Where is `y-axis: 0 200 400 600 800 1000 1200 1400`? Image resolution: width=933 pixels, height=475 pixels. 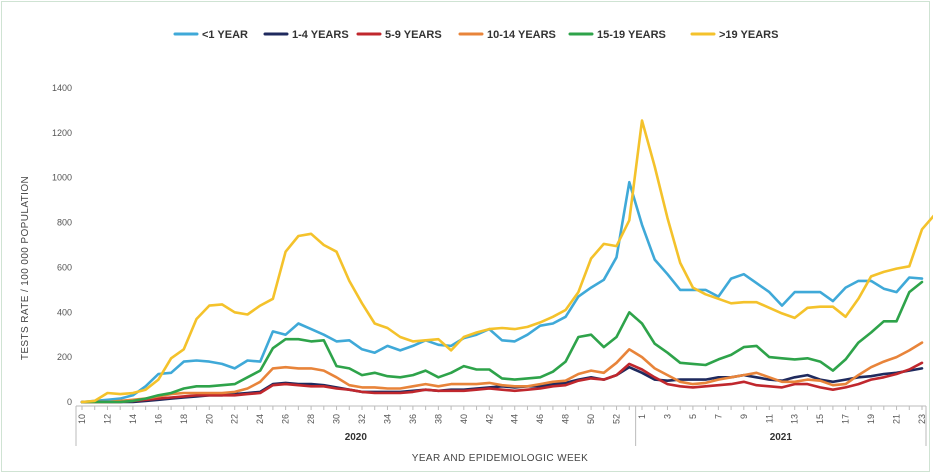 y-axis: 0 200 400 600 800 1000 1200 1400 is located at coordinates (62, 245).